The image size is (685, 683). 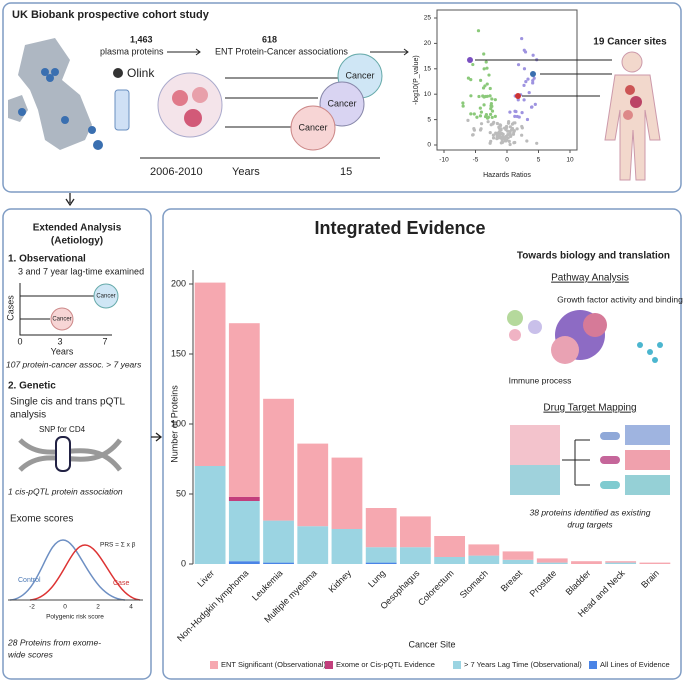 I want to click on drug-result: 38 proteins identified as existing, so click(x=590, y=512).